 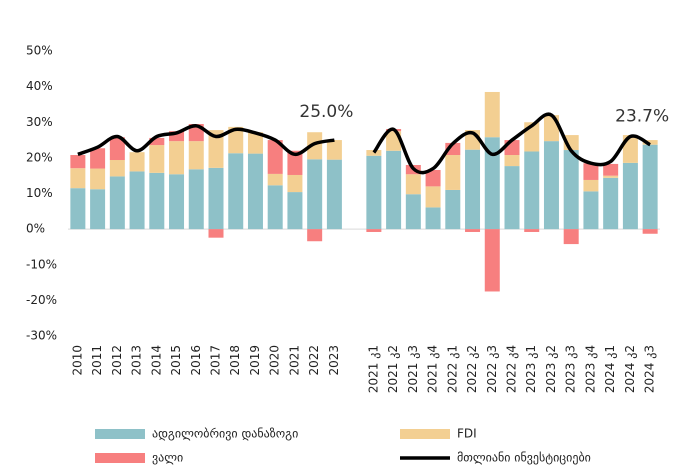 I want to click on x-tick-label: 2022 კ3, so click(x=492, y=369).